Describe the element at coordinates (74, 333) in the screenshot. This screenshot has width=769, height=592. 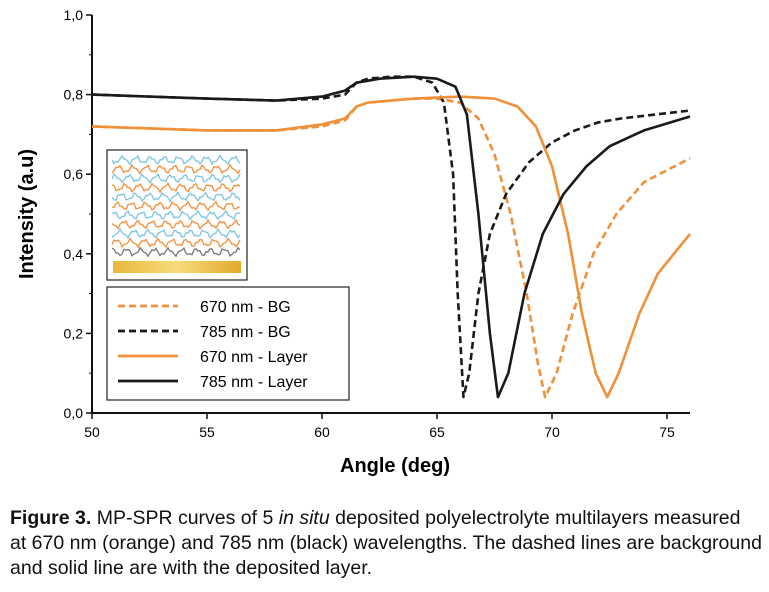
I see `y-tick-label: 0,2` at that location.